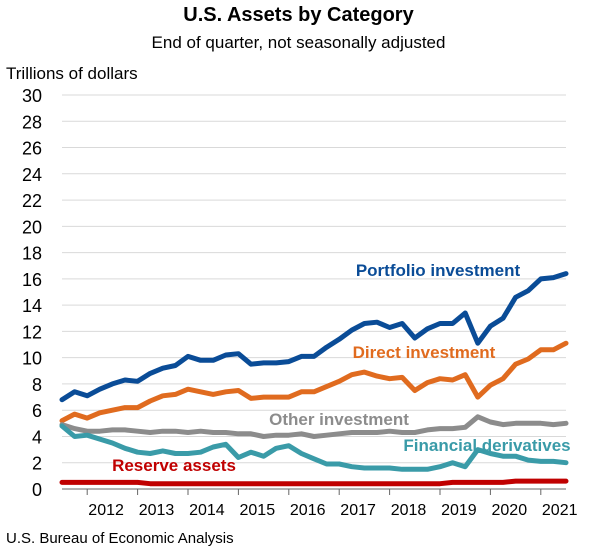  I want to click on y-tick-label: 4, so click(37, 437).